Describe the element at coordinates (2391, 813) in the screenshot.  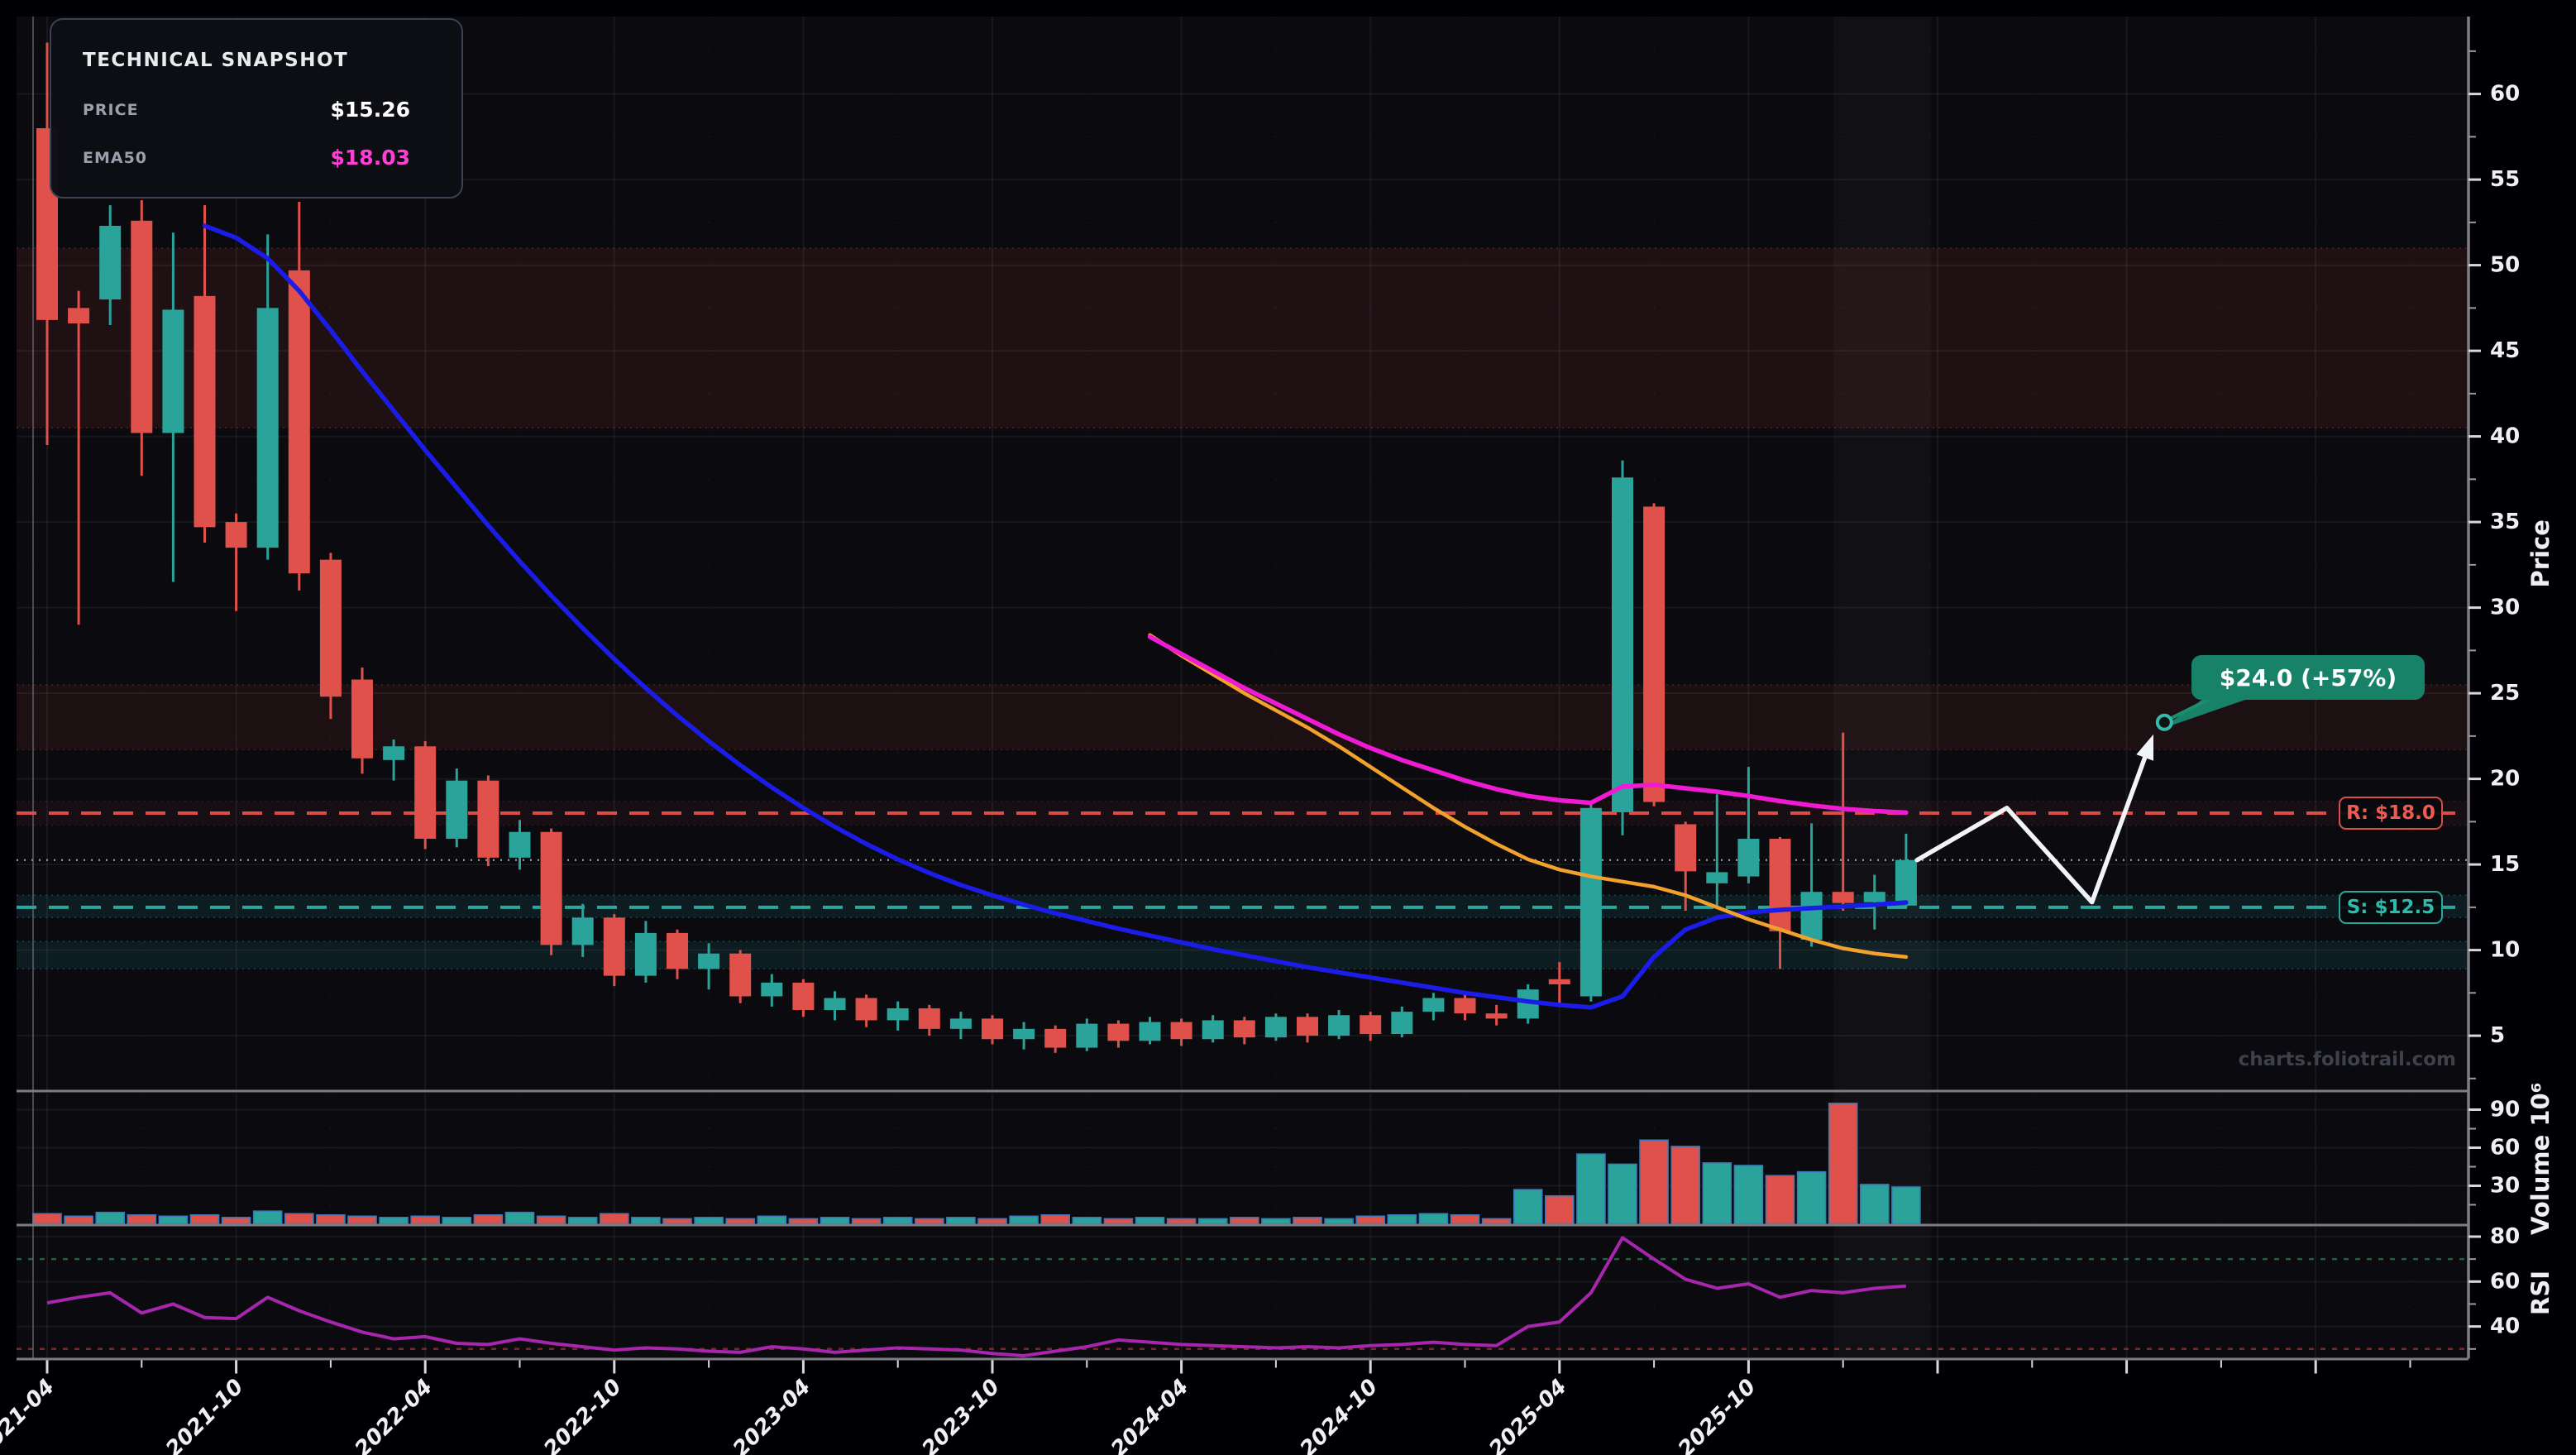
I see `resistance-level-tag: R: $18.0` at that location.